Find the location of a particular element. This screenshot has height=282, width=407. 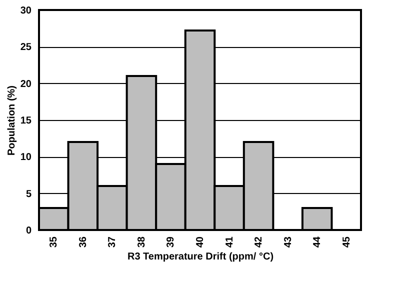

y-tick-label: 0 is located at coordinates (29, 231).